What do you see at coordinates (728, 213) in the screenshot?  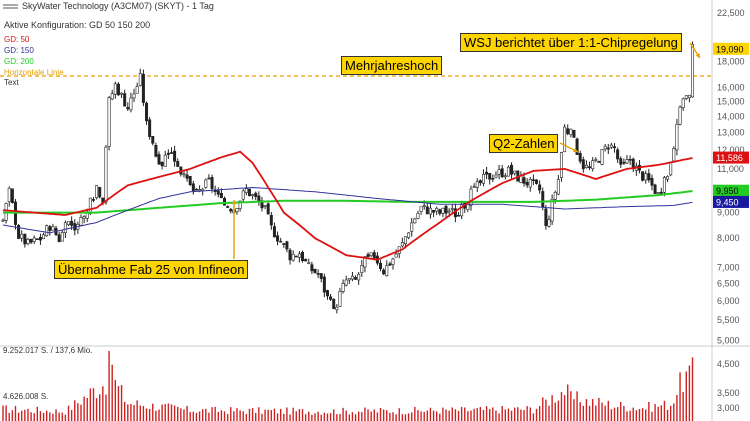 I see `price-tick-label: 9,000` at bounding box center [728, 213].